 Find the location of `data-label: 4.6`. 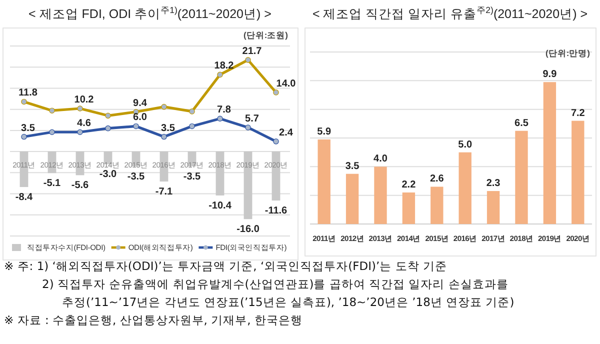

data-label: 4.6 is located at coordinates (84, 124).